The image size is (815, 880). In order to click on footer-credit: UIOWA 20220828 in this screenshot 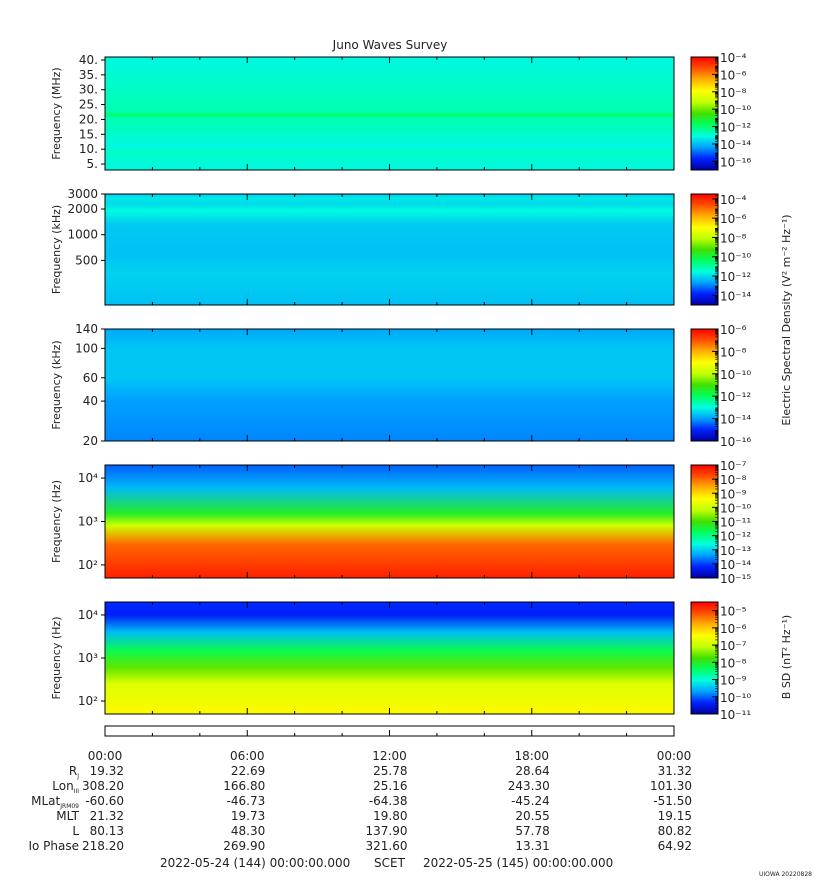, I will do `click(785, 874)`.